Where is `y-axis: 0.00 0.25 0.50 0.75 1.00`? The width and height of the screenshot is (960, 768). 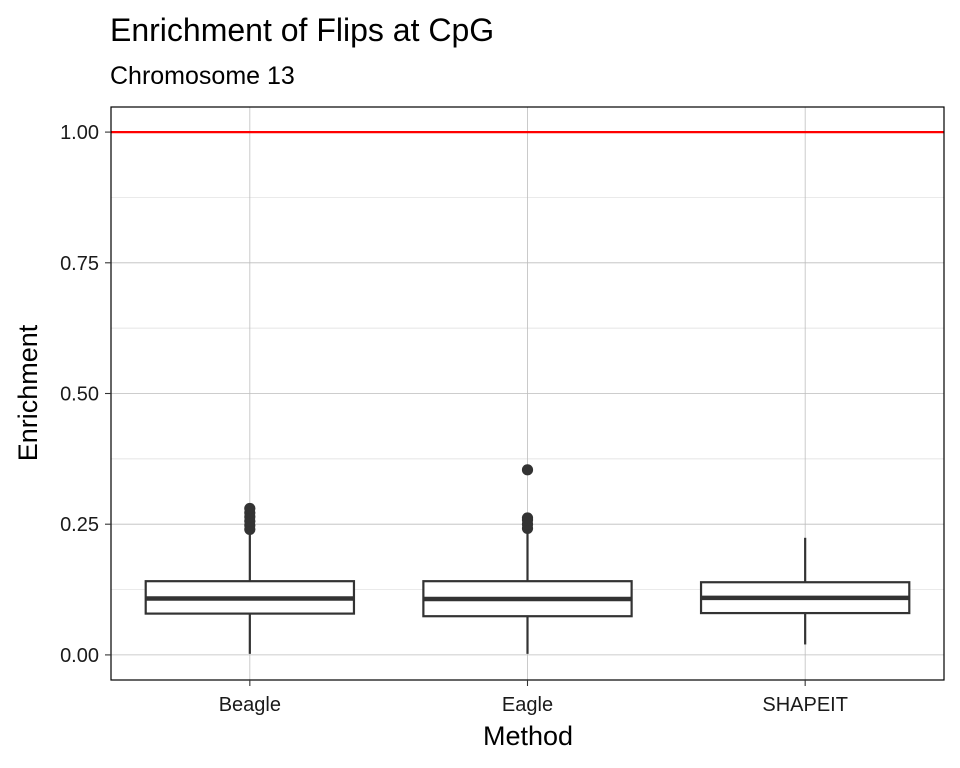 y-axis: 0.00 0.25 0.50 0.75 1.00 is located at coordinates (85, 394).